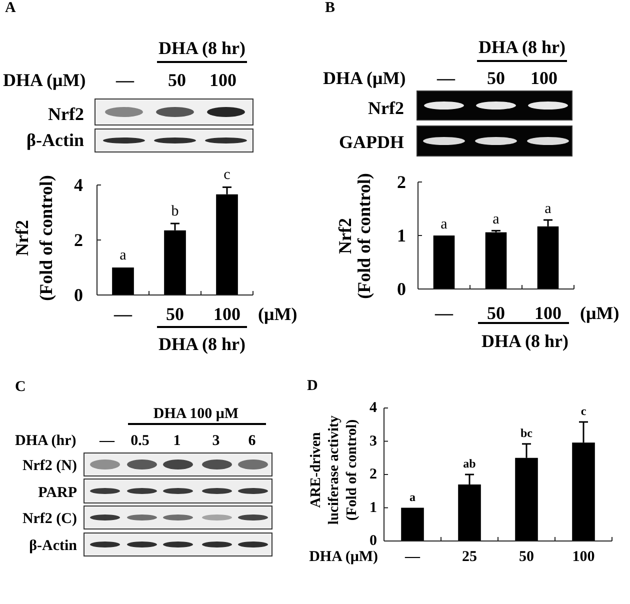 Image resolution: width=630 pixels, height=604 pixels. Describe the element at coordinates (469, 557) in the screenshot. I see `x-tick-label: 25` at that location.